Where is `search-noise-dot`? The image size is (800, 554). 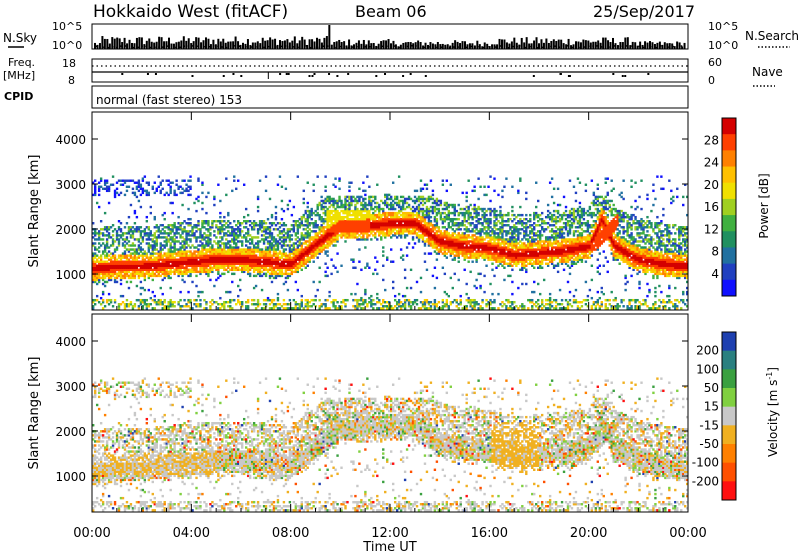 search-noise-dot is located at coordinates (483, 47).